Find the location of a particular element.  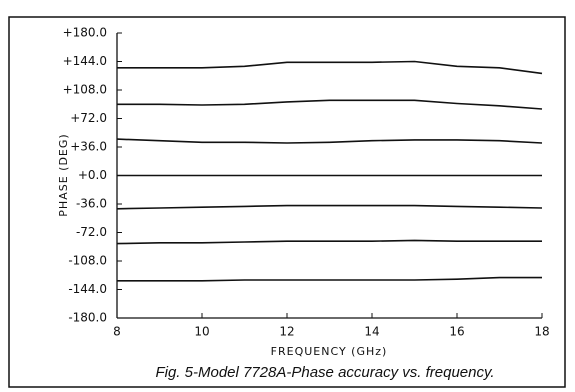

y-tick-label: -72.0 is located at coordinates (91, 232).